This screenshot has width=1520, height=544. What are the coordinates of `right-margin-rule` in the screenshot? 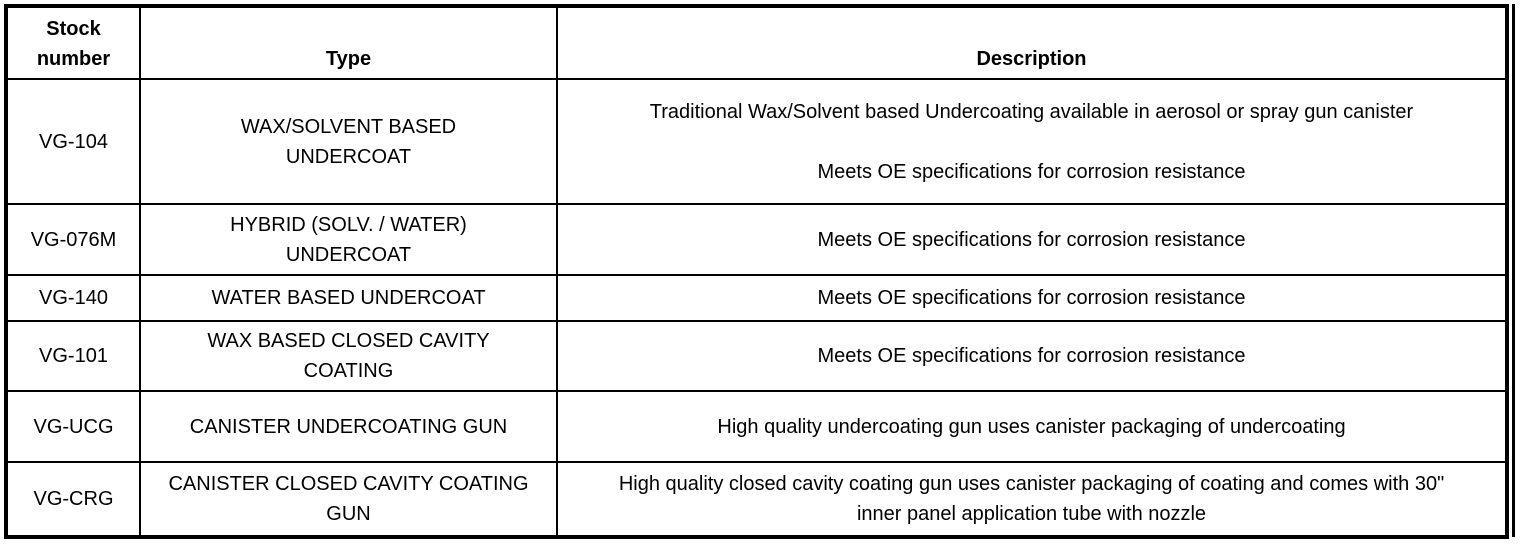 It's located at (1513, 270).